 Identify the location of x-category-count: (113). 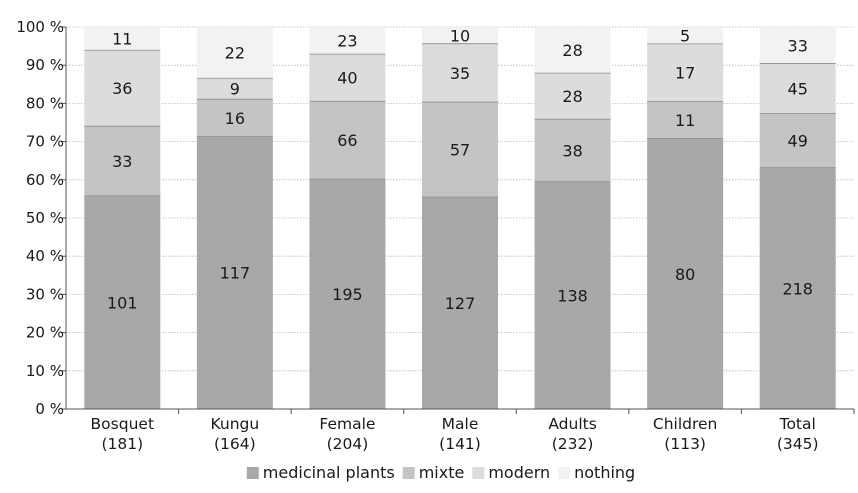
(685, 444).